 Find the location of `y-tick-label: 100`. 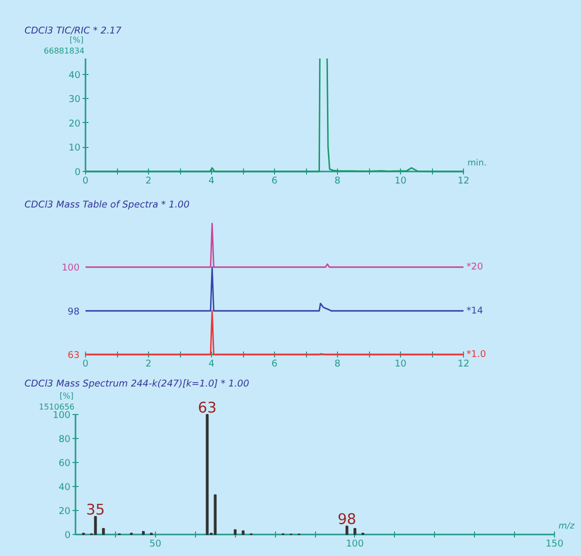

y-tick-label: 100 is located at coordinates (61, 415).